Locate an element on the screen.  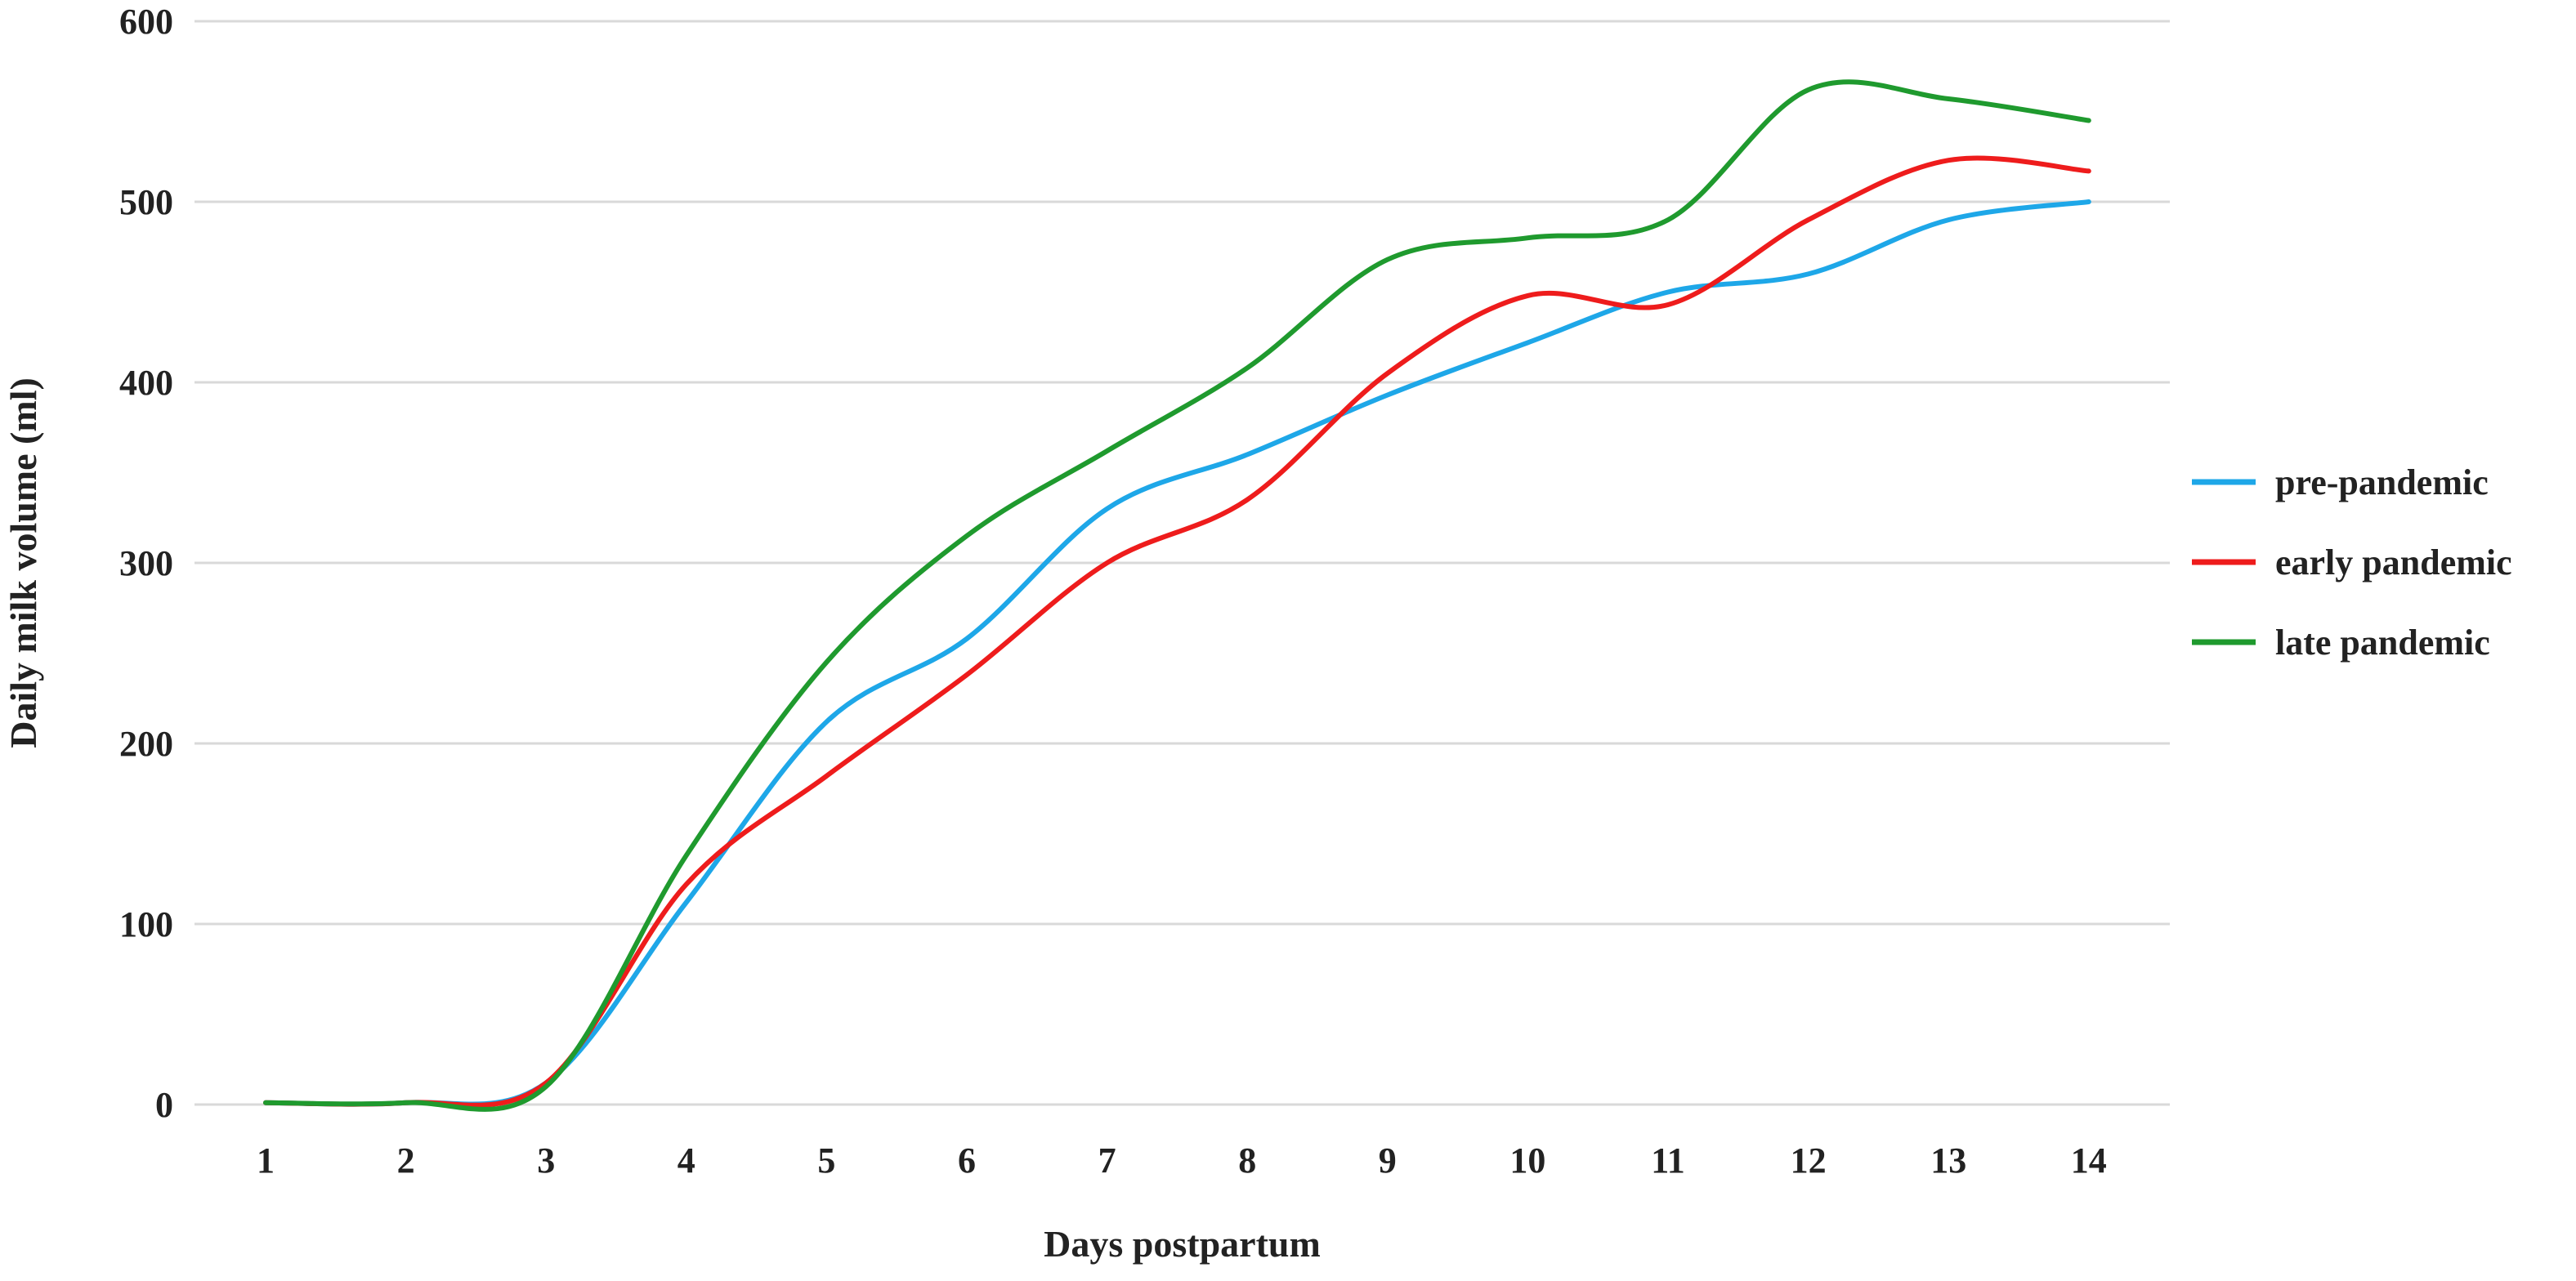
y-tick-label: 600 is located at coordinates (146, 22).